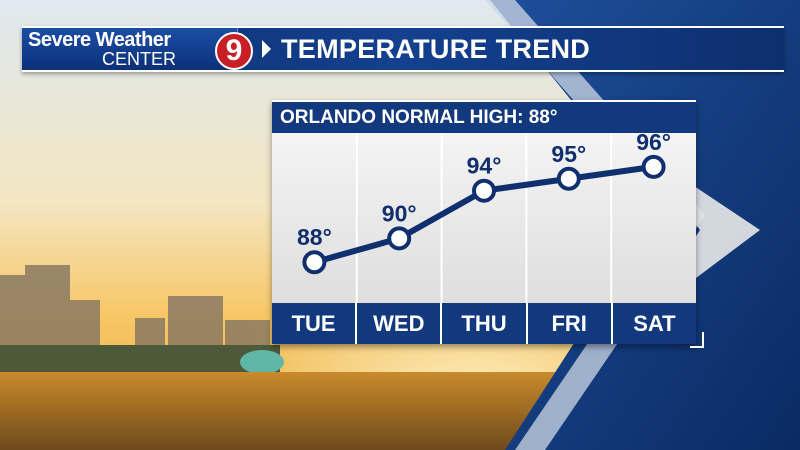 This screenshot has width=800, height=450. I want to click on data-label: 95°, so click(568, 154).